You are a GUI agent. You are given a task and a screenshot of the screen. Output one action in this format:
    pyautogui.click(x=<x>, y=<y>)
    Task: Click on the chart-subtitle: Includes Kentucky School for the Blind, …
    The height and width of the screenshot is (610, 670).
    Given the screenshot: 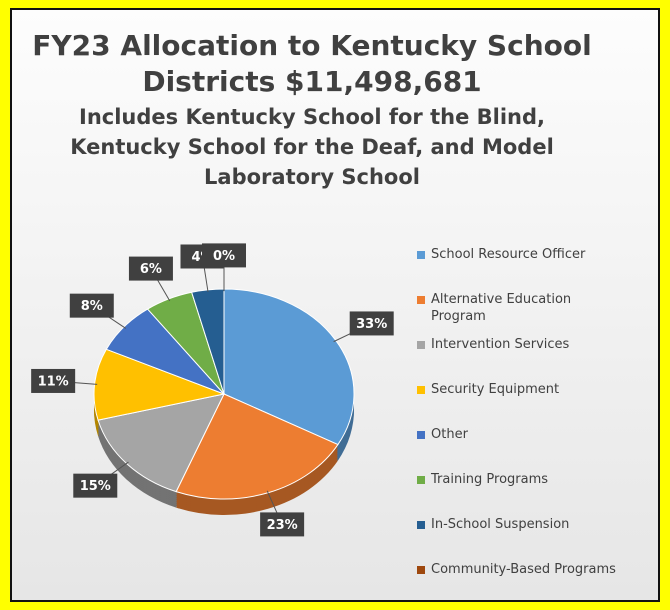 What is the action you would take?
    pyautogui.click(x=312, y=147)
    